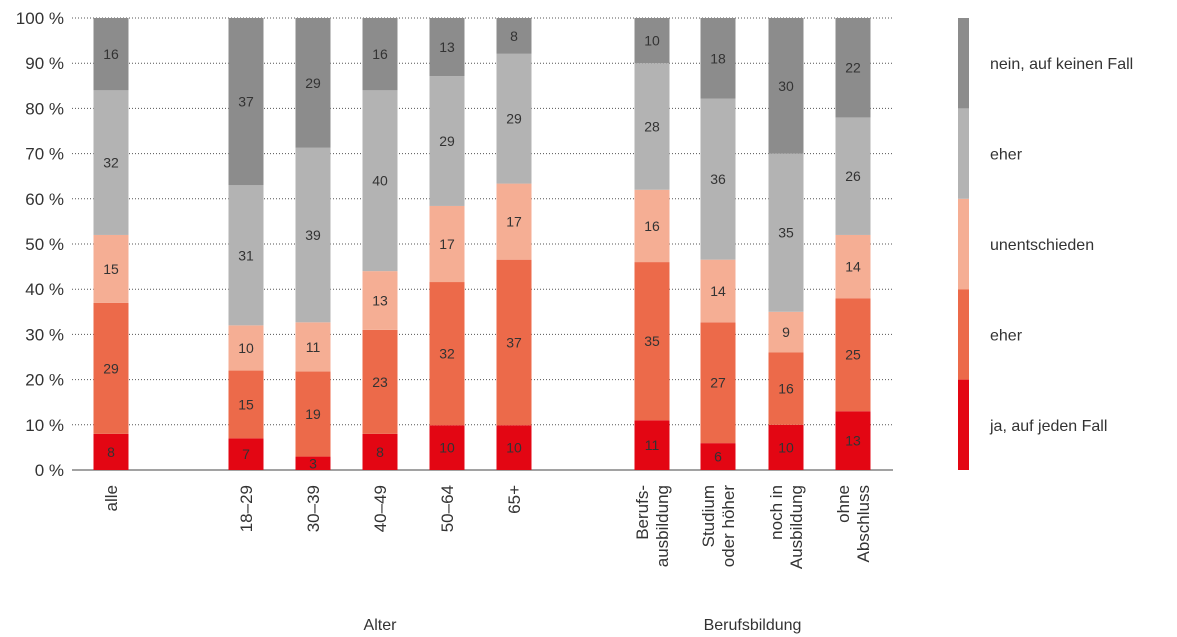 The image size is (1177, 637). I want to click on y-tick-label: 60 %, so click(44, 199).